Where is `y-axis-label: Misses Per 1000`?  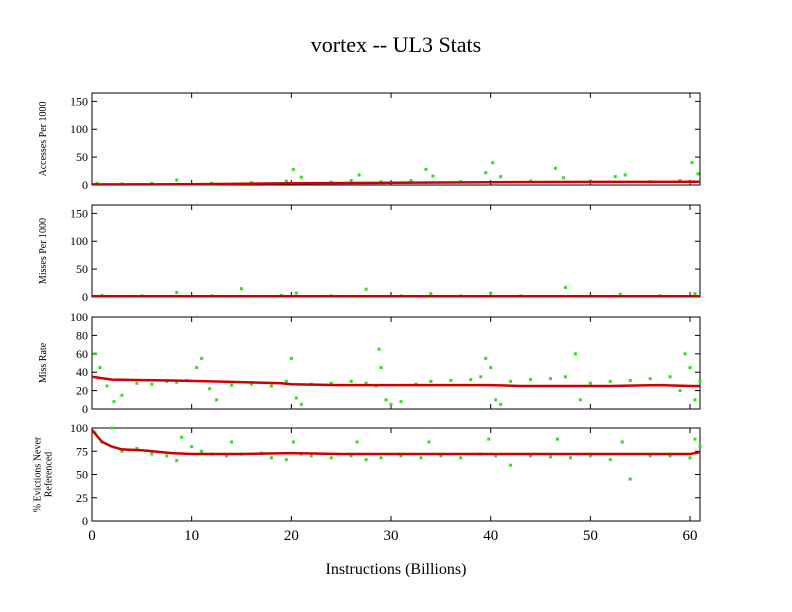
y-axis-label: Misses Per 1000 is located at coordinates (43, 251).